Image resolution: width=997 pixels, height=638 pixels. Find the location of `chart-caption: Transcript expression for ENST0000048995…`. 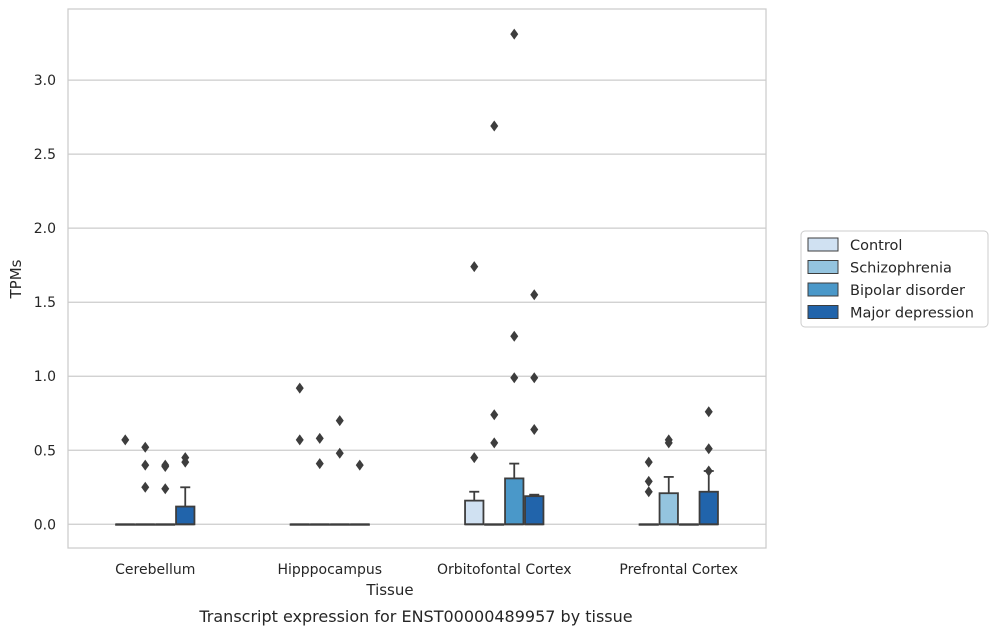

chart-caption: Transcript expression for ENST0000048995… is located at coordinates (415, 616).